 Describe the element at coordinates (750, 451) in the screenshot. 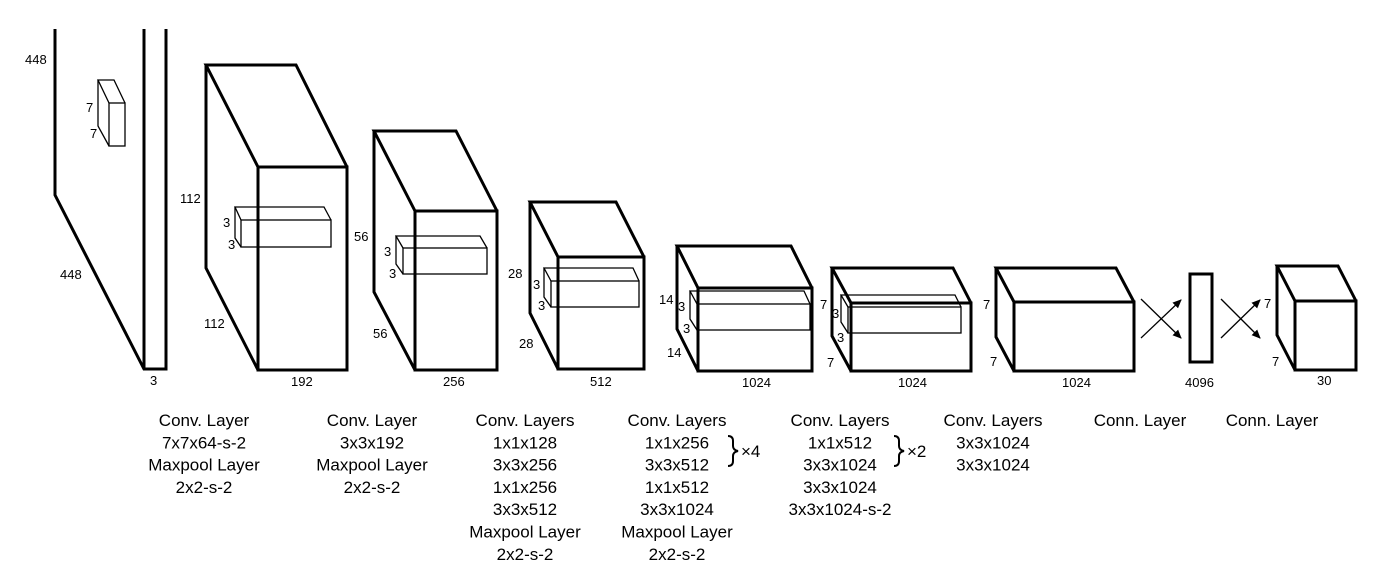

I see `repeat-label: ×4` at that location.